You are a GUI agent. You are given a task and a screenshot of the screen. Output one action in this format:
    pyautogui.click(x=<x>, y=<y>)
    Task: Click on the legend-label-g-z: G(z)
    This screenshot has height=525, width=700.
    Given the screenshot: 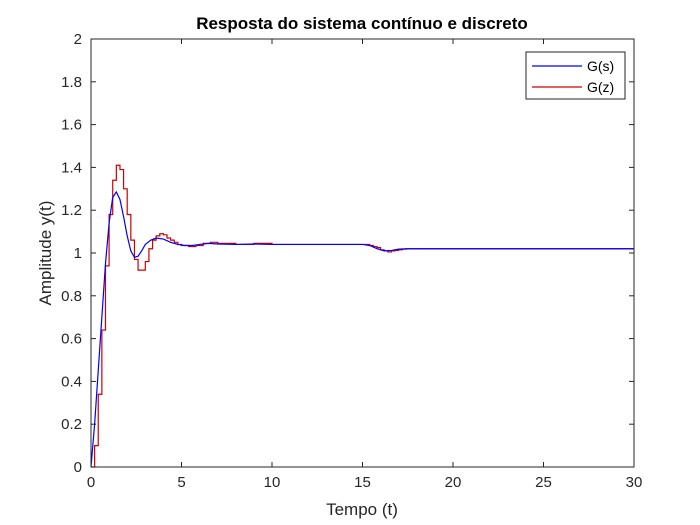 What is the action you would take?
    pyautogui.click(x=600, y=87)
    